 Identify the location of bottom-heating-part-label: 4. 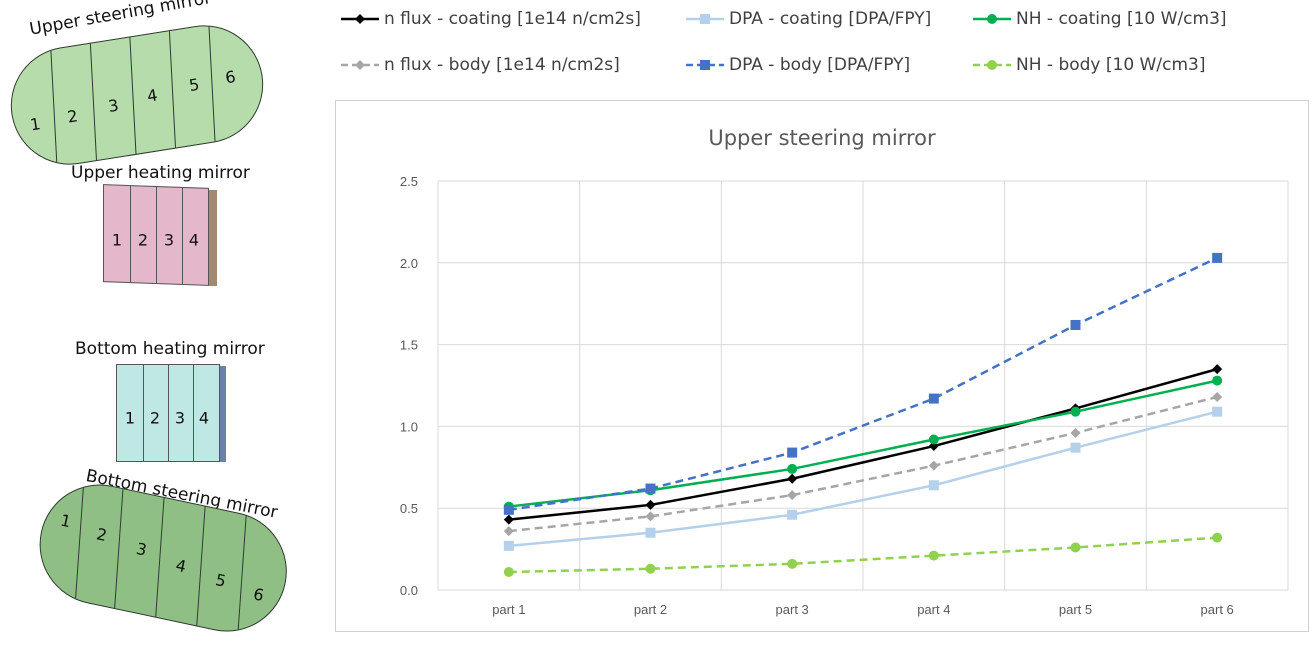
(204, 418).